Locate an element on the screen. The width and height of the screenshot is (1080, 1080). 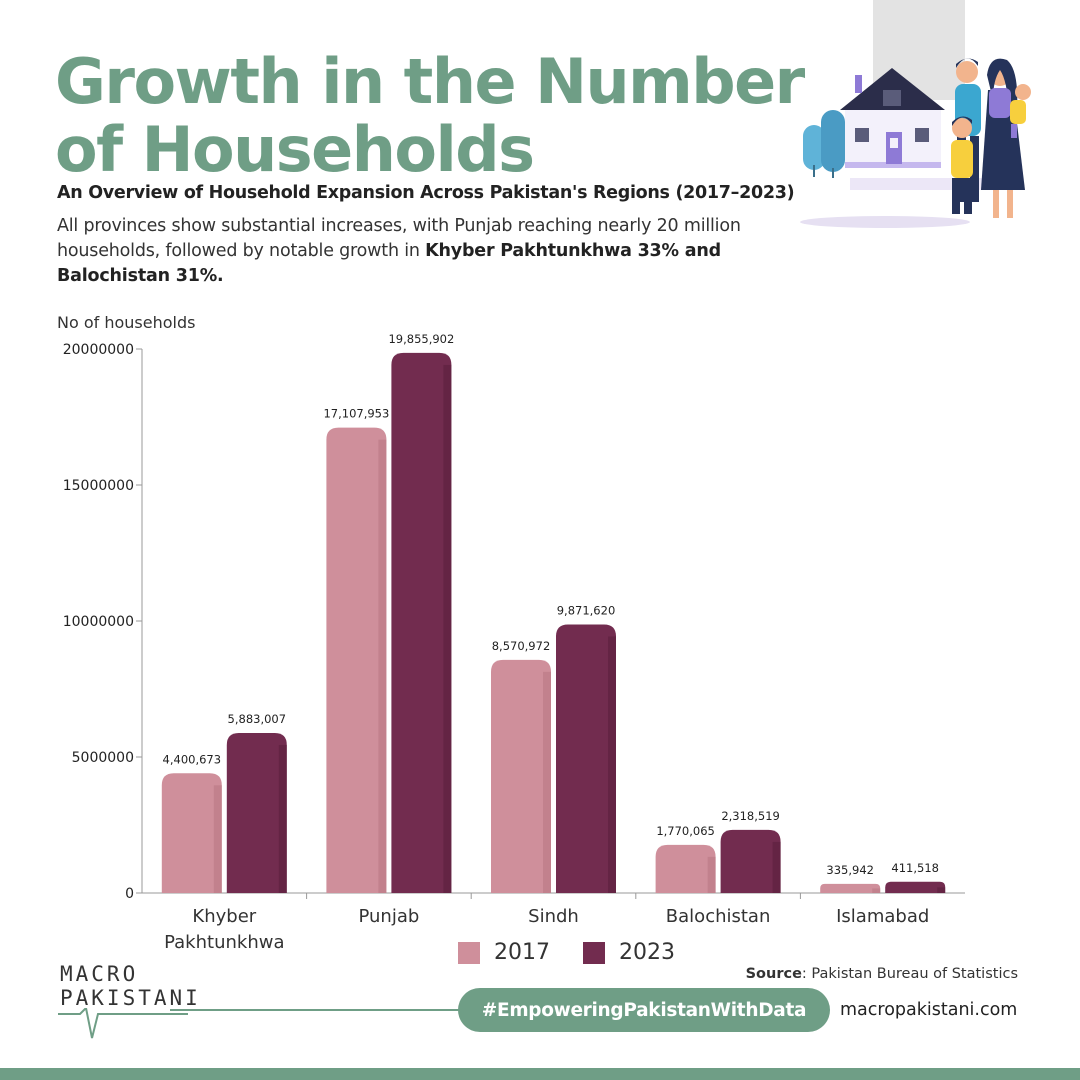
data-label-2023: 9,871,620 is located at coordinates (586, 610).